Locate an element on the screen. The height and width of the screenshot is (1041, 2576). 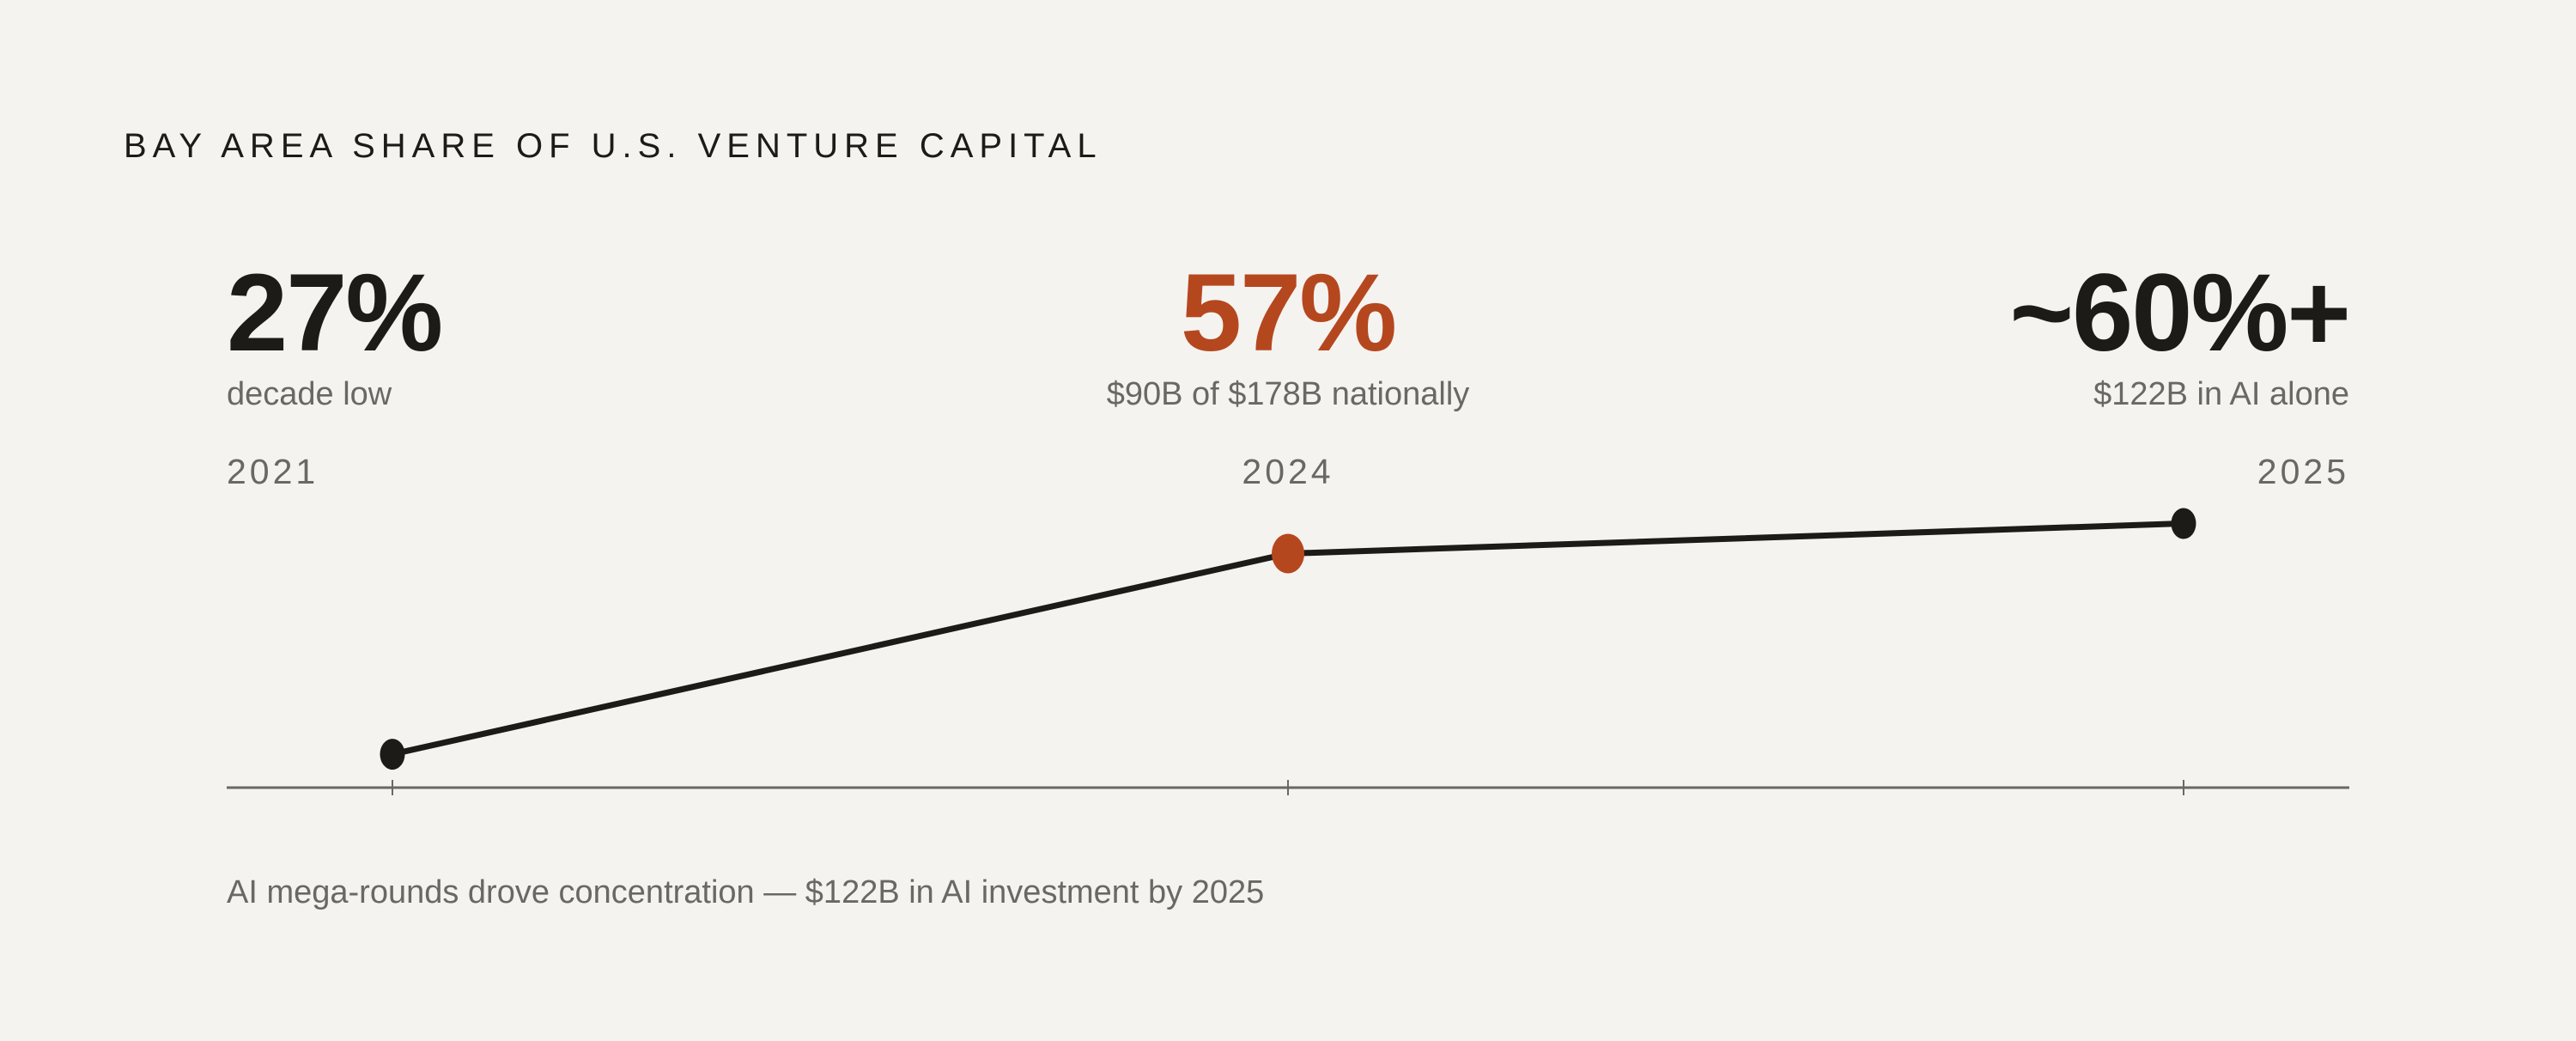
x-axis-ticks is located at coordinates (1288, 787).